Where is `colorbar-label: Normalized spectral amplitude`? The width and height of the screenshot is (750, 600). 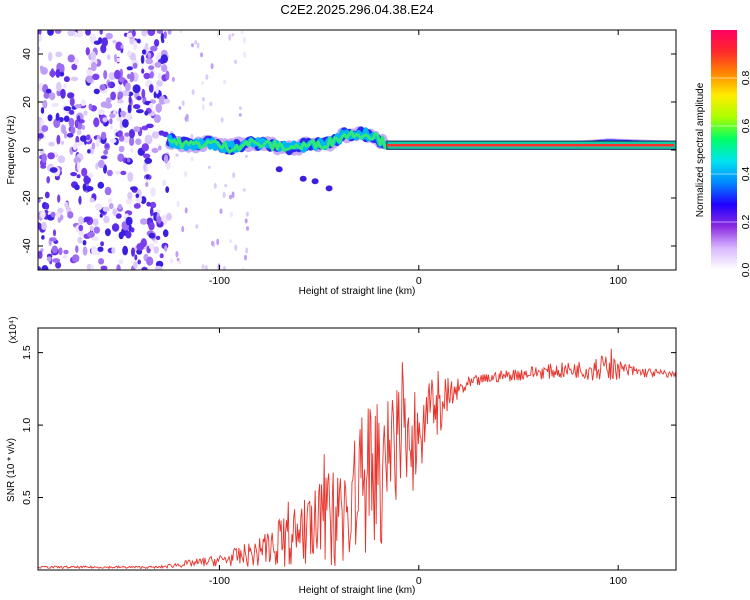
colorbar-label: Normalized spectral amplitude is located at coordinates (700, 149).